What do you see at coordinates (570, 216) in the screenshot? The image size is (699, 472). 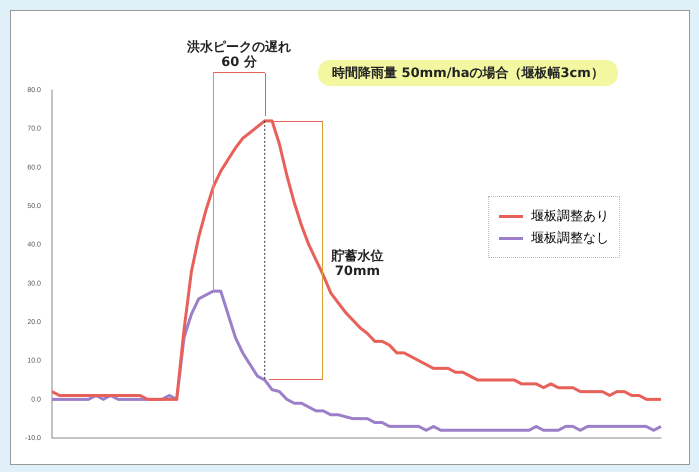 I see `legend-label: 堰板調整あり` at bounding box center [570, 216].